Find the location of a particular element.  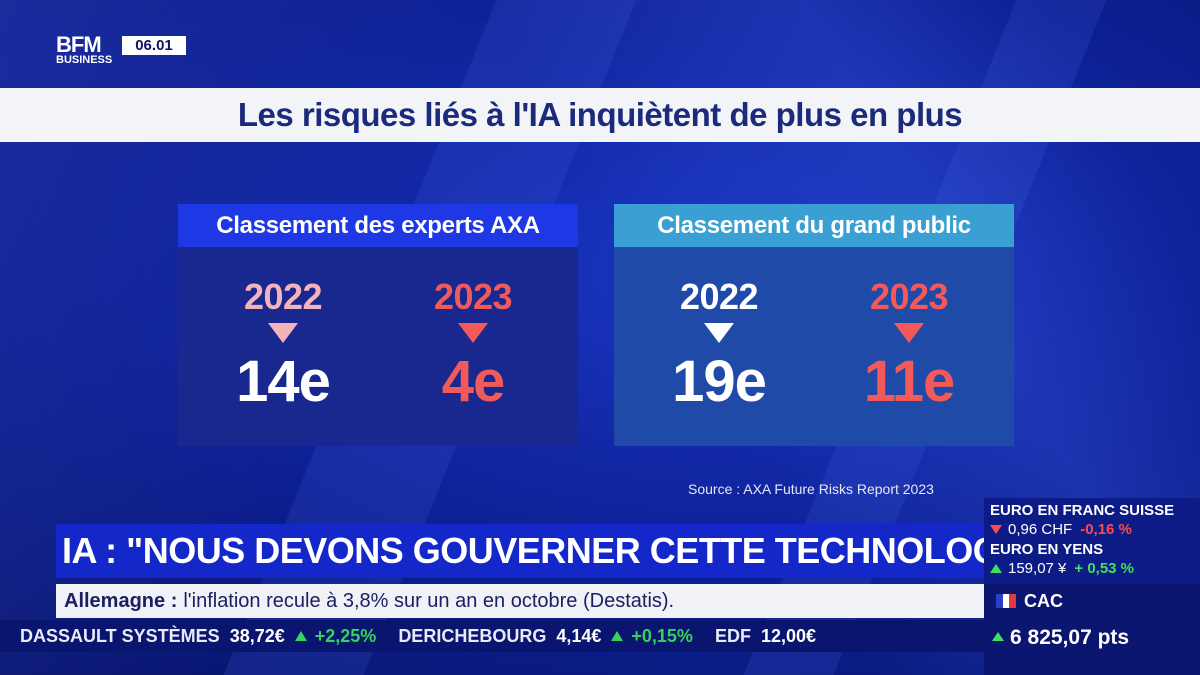

ticker-item: DERICHEBOURG 4,14€ +0,15% is located at coordinates (545, 636).